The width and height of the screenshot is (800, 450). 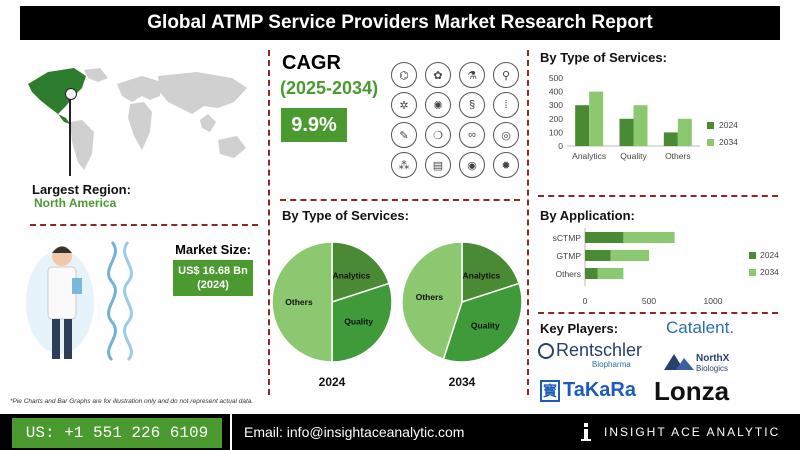 I want to click on divider-app, so click(x=658, y=313).